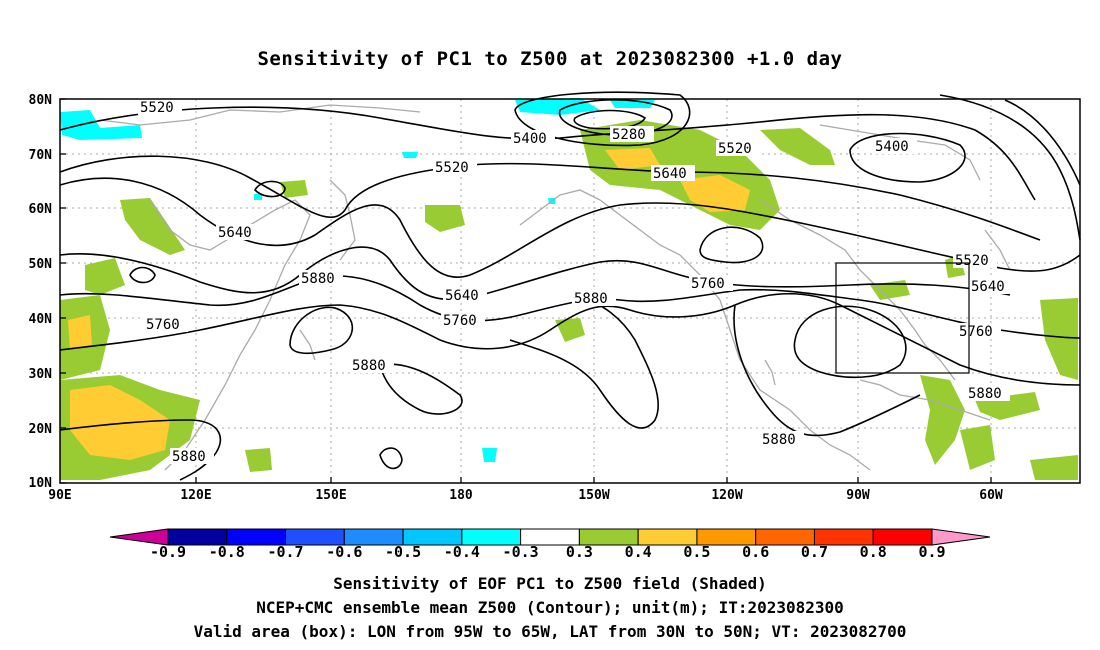 The width and height of the screenshot is (1100, 650). Describe the element at coordinates (41, 429) in the screenshot. I see `lat-label: 20N` at that location.